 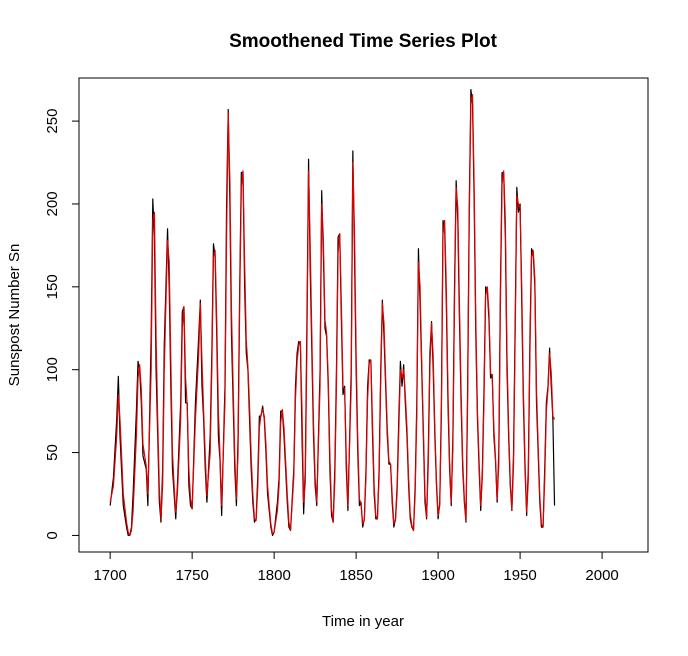 I want to click on x-tick-label: 1950, so click(x=519, y=575).